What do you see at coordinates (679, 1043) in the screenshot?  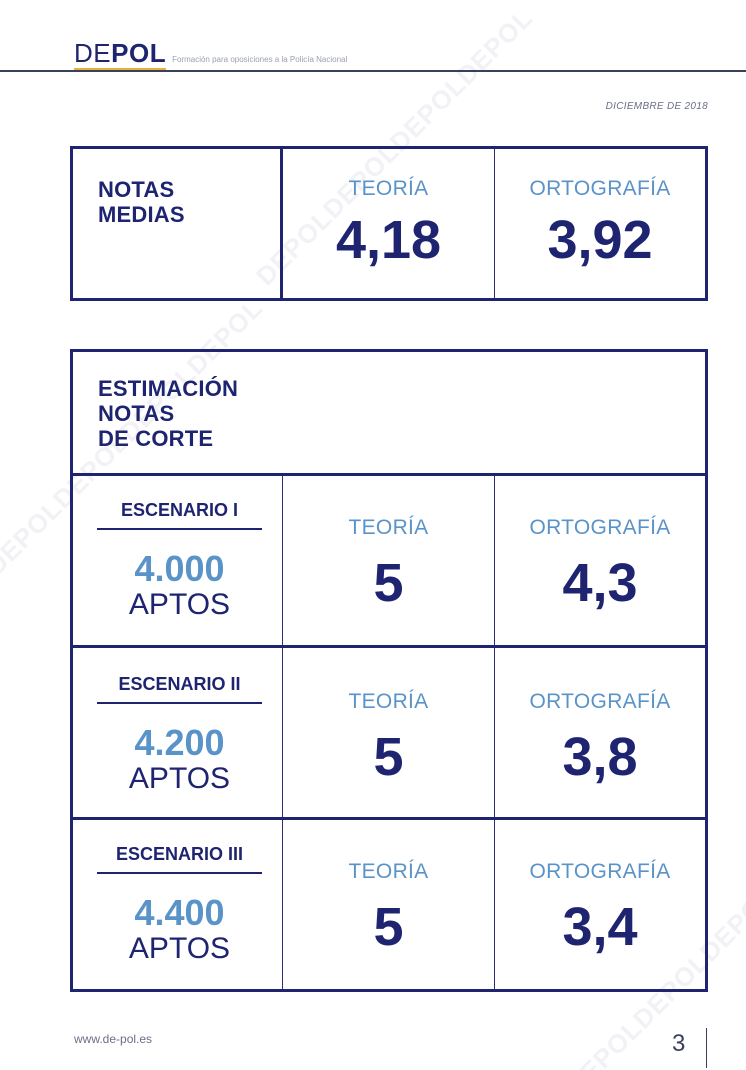 I see `page-number: 3` at bounding box center [679, 1043].